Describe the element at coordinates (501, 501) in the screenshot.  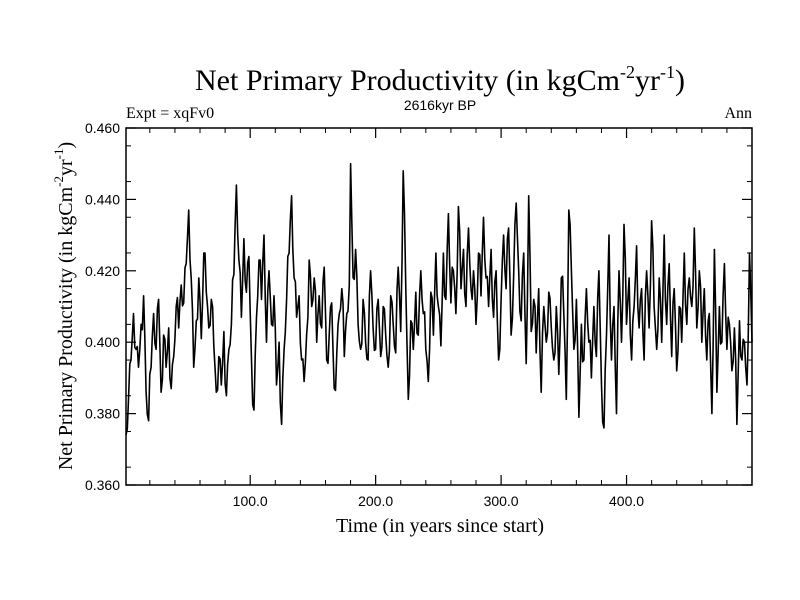
I see `x-tick-label-2: 300.0` at that location.